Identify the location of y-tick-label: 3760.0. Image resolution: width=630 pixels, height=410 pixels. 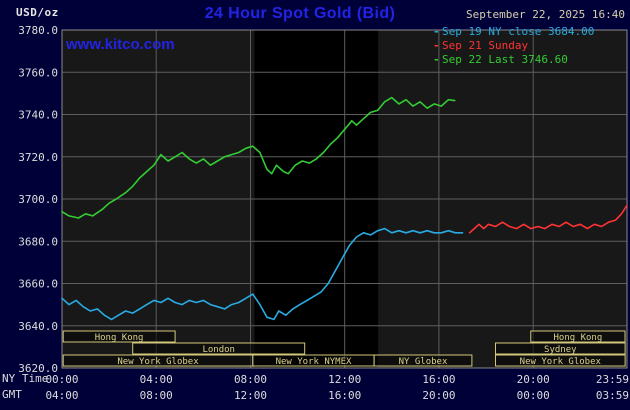
(38, 72).